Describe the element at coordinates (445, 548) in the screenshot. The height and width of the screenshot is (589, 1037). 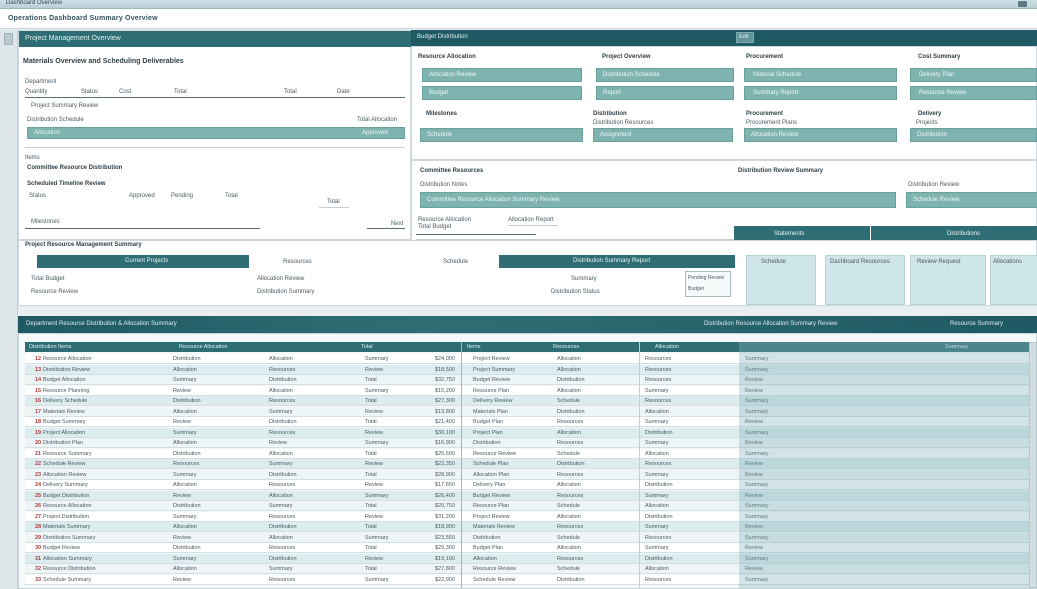
I see `table-cell: $29,300` at that location.